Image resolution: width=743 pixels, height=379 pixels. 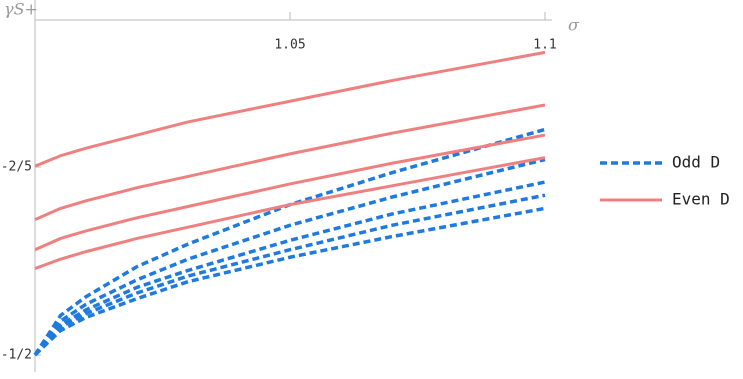 I want to click on x-tick-label: 1.1, so click(x=544, y=45).